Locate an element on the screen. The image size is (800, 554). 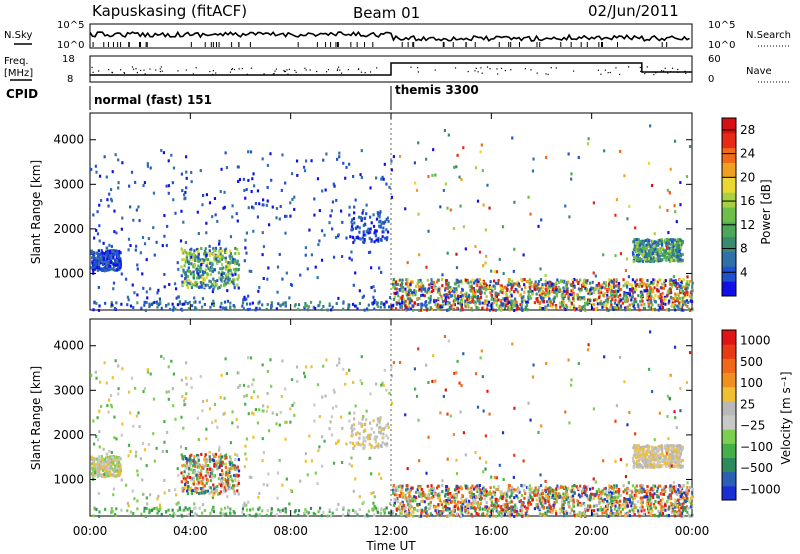
colorbar-swatch is located at coordinates (729, 126).